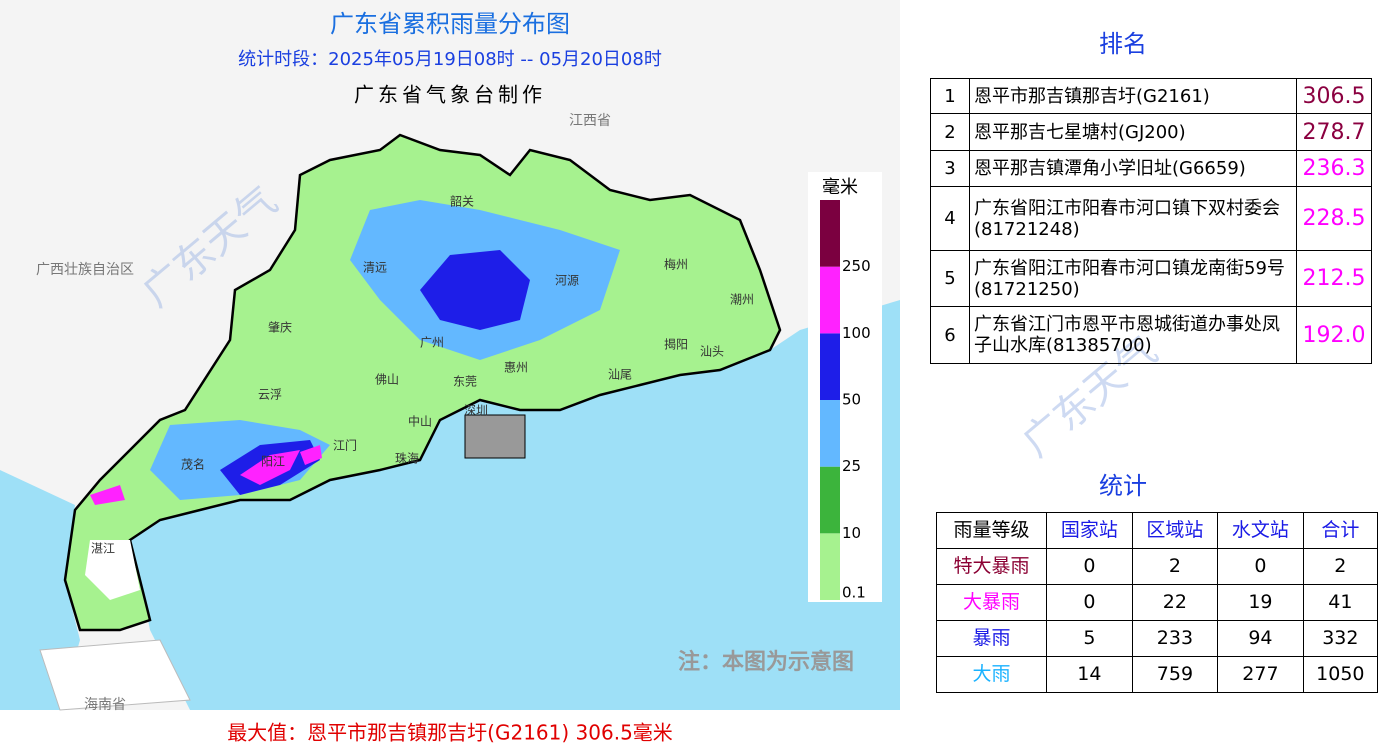 The height and width of the screenshot is (750, 1400). Describe the element at coordinates (450, 733) in the screenshot. I see `footer: 最大值：恩平市那吉镇那吉圩(G2161) 306.5毫米` at that location.